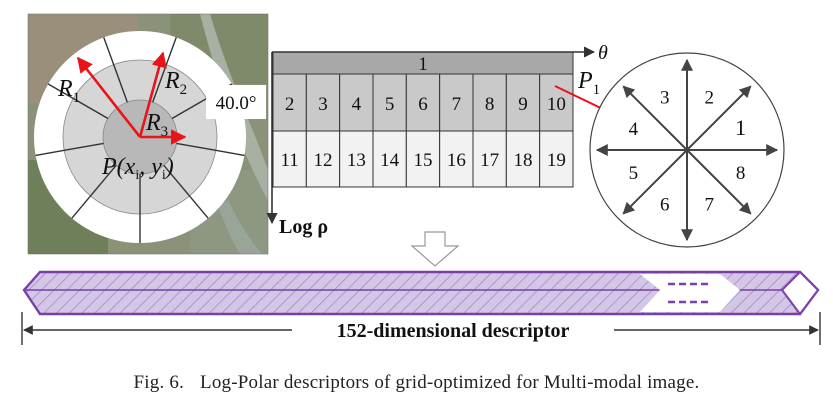 Image resolution: width=833 pixels, height=415 pixels. I want to click on orientation-bin-label: 6, so click(665, 205).